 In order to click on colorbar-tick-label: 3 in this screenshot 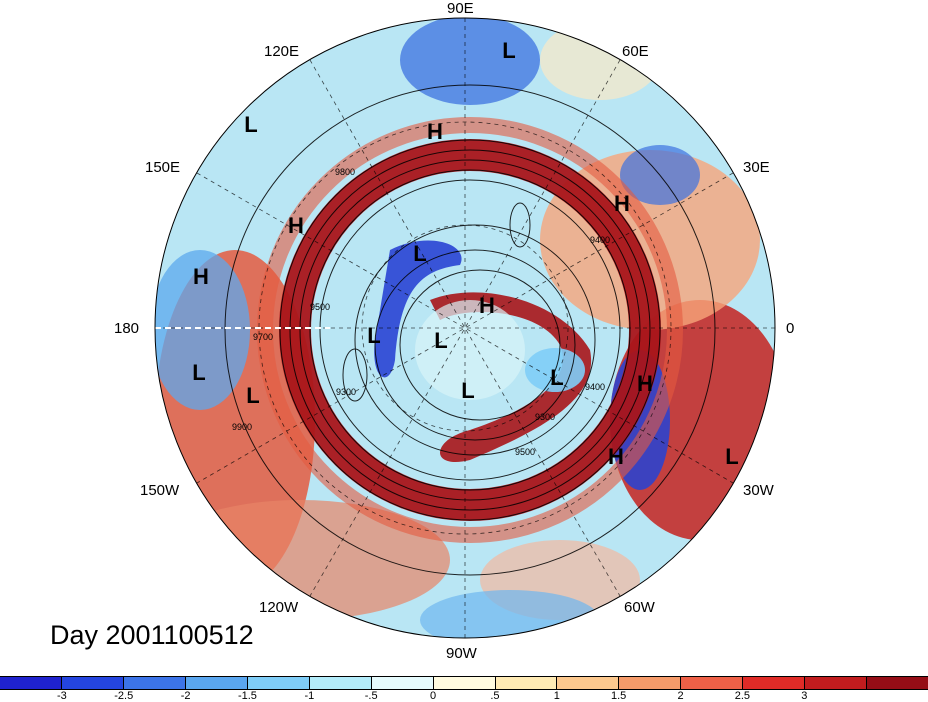, I will do `click(804, 696)`.